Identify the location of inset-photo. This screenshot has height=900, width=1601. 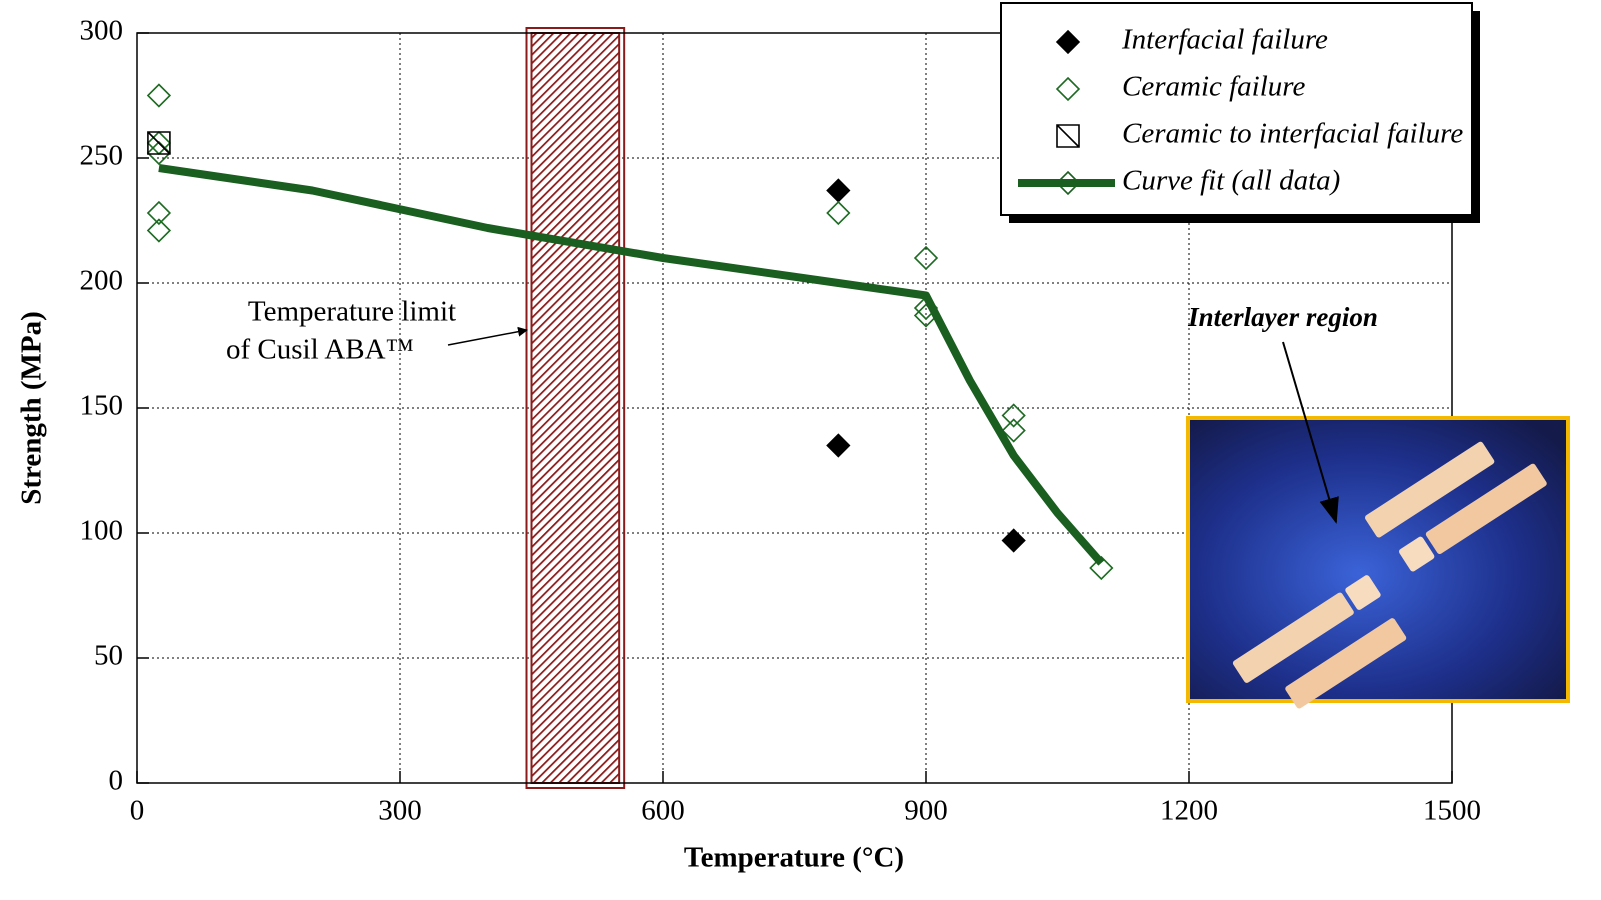
(1378, 562).